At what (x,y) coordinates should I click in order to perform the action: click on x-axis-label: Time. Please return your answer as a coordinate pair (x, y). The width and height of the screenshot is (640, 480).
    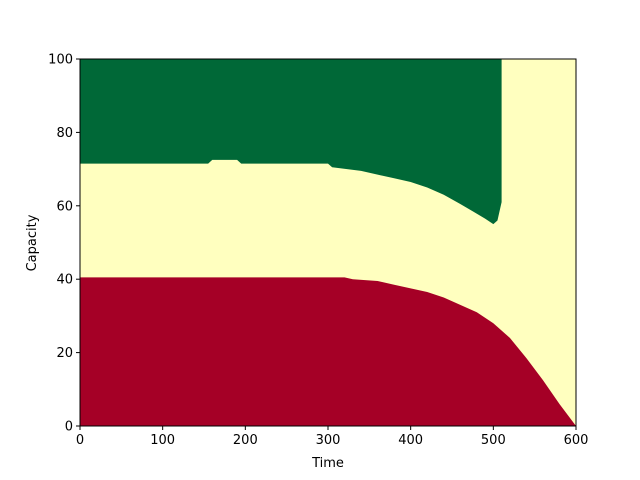
    Looking at the image, I should click on (327, 463).